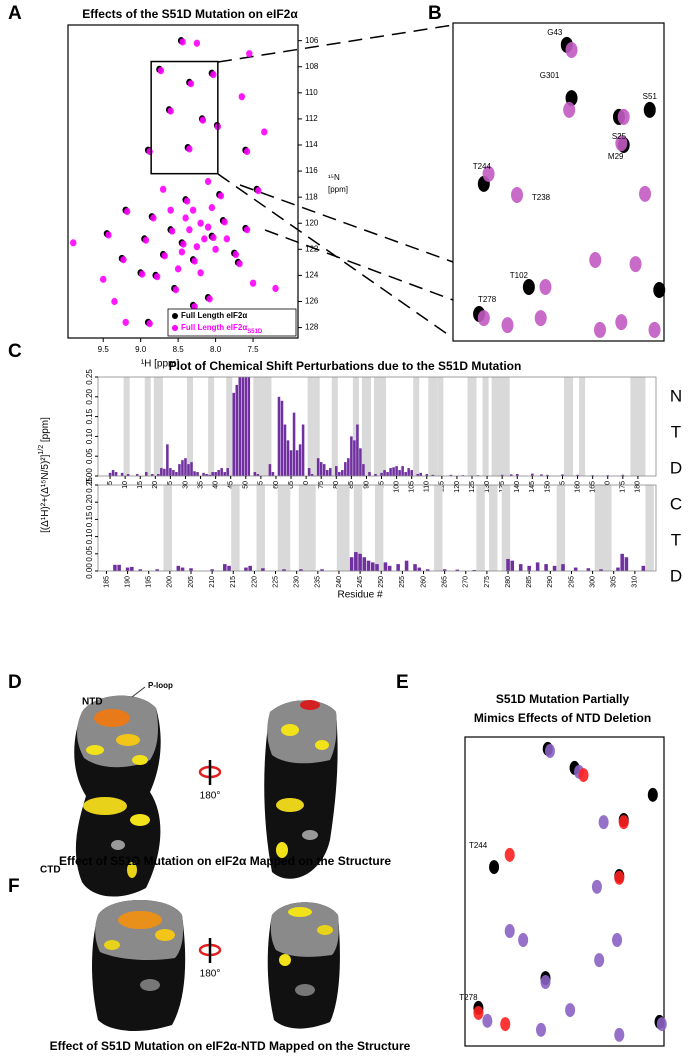  What do you see at coordinates (89, 476) in the screenshot?
I see `y-tick-label: 0.00` at bounding box center [89, 476].